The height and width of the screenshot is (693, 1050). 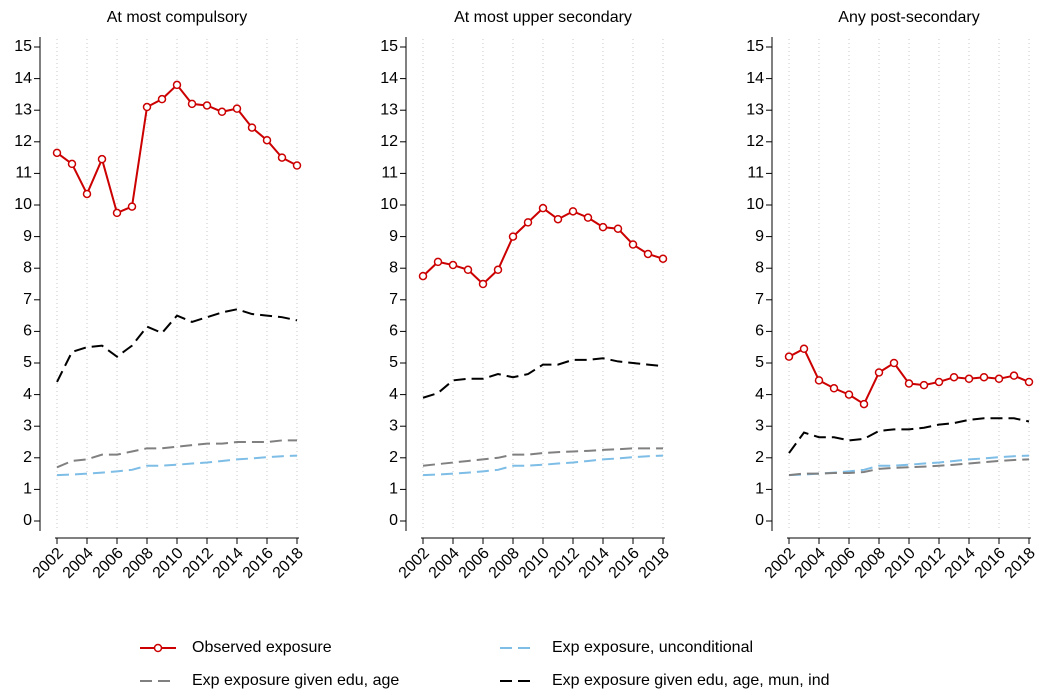 I want to click on y-tick-label: 8, so click(x=27, y=267).